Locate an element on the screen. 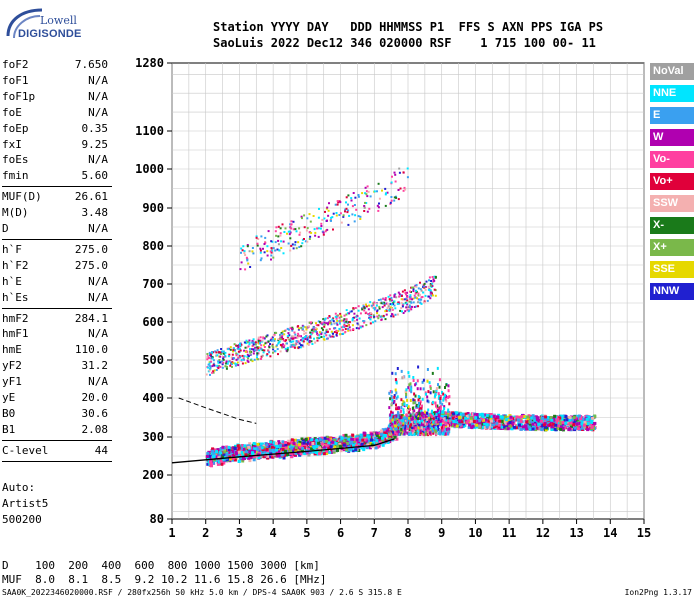  param-label: foEp is located at coordinates (15, 128).